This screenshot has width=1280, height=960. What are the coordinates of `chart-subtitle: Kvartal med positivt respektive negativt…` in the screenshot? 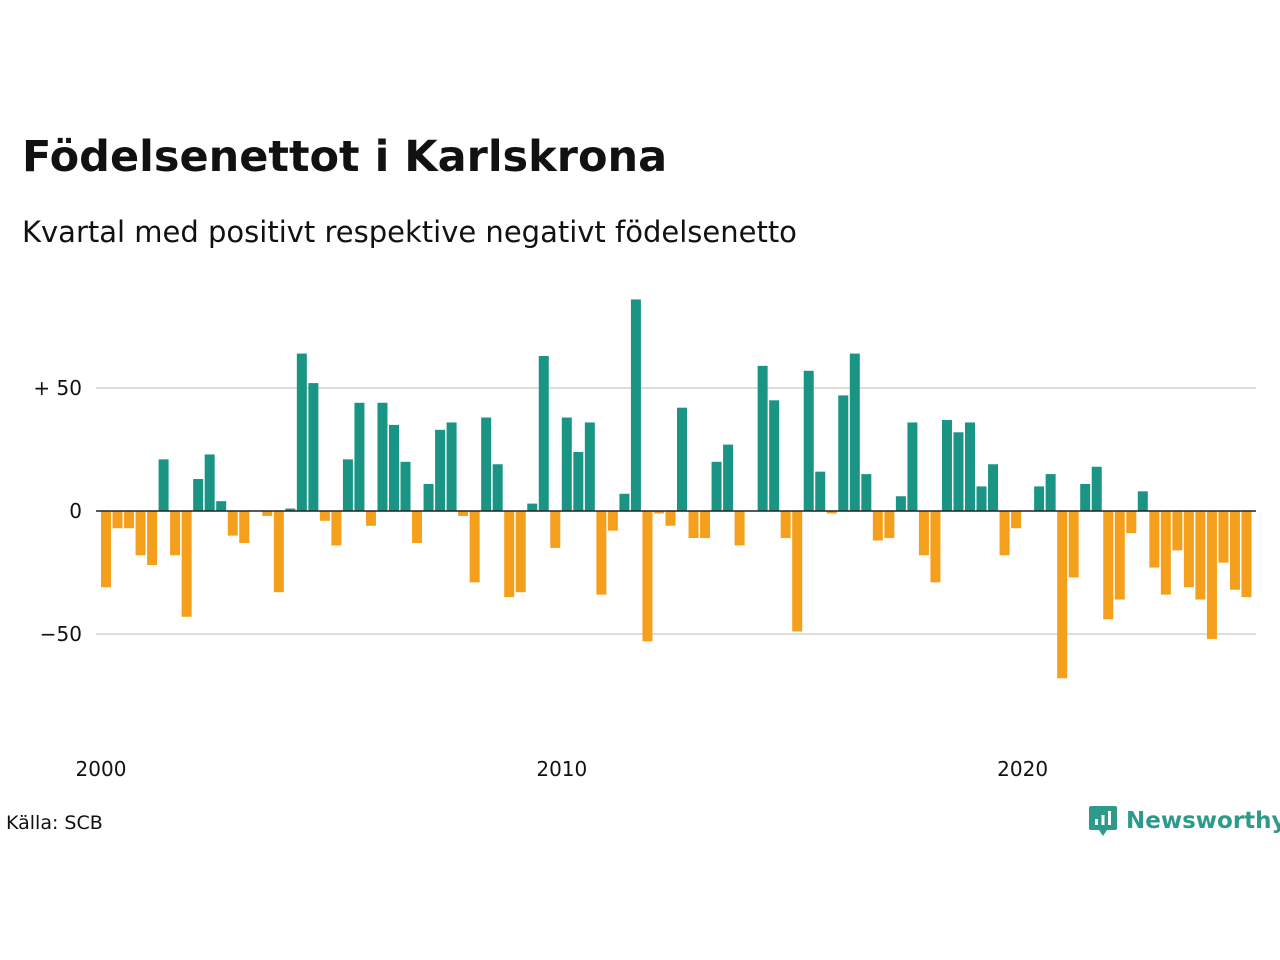 It's located at (409, 232).